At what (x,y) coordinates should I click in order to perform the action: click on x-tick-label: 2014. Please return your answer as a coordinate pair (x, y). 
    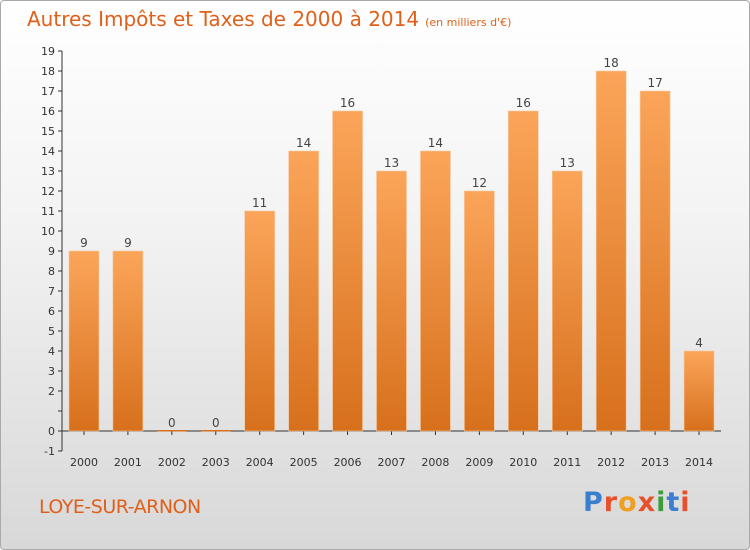
    Looking at the image, I should click on (699, 462).